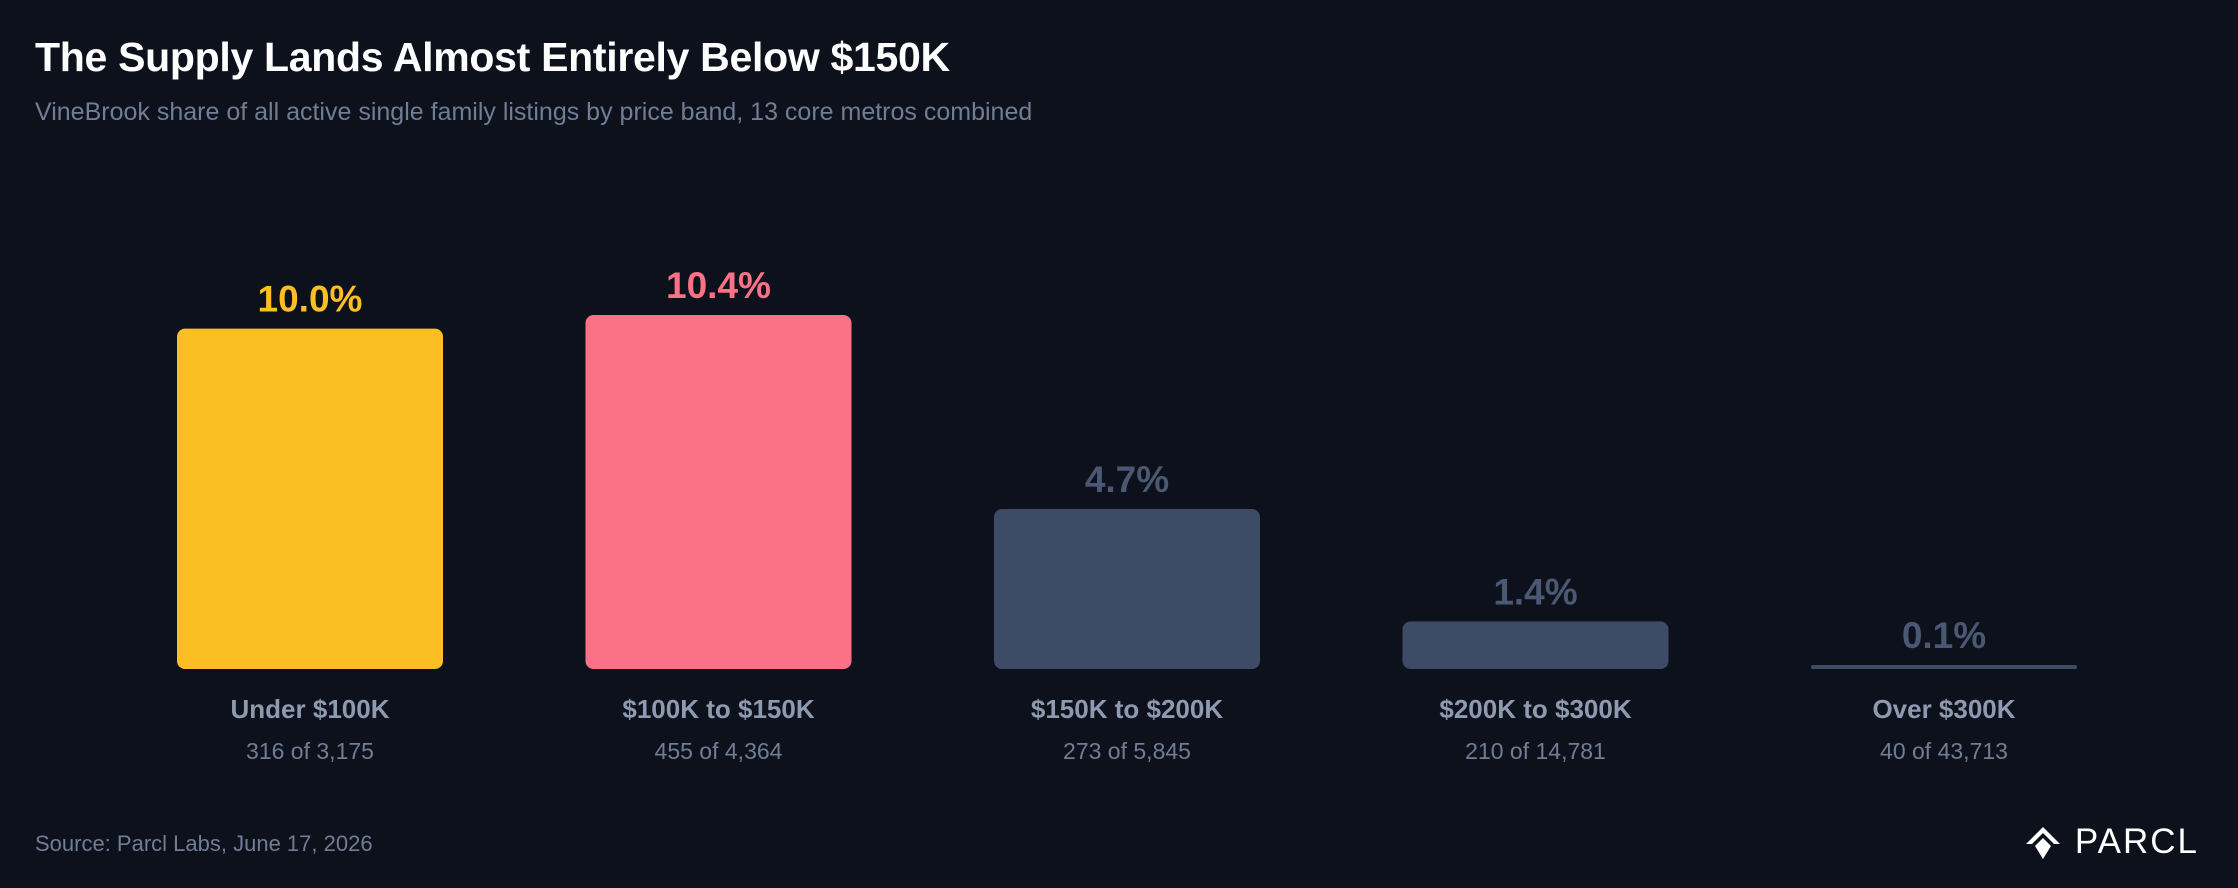 The width and height of the screenshot is (2238, 888). What do you see at coordinates (1127, 709) in the screenshot?
I see `category-label: $150K to $200K` at bounding box center [1127, 709].